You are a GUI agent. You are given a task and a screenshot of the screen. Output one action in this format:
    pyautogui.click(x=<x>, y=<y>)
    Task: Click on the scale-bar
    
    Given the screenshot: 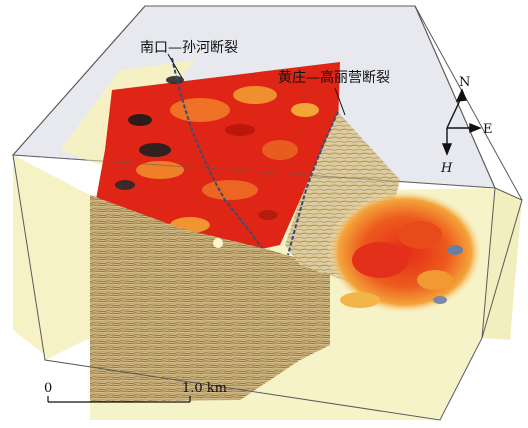 What is the action you would take?
    pyautogui.click(x=119, y=399)
    